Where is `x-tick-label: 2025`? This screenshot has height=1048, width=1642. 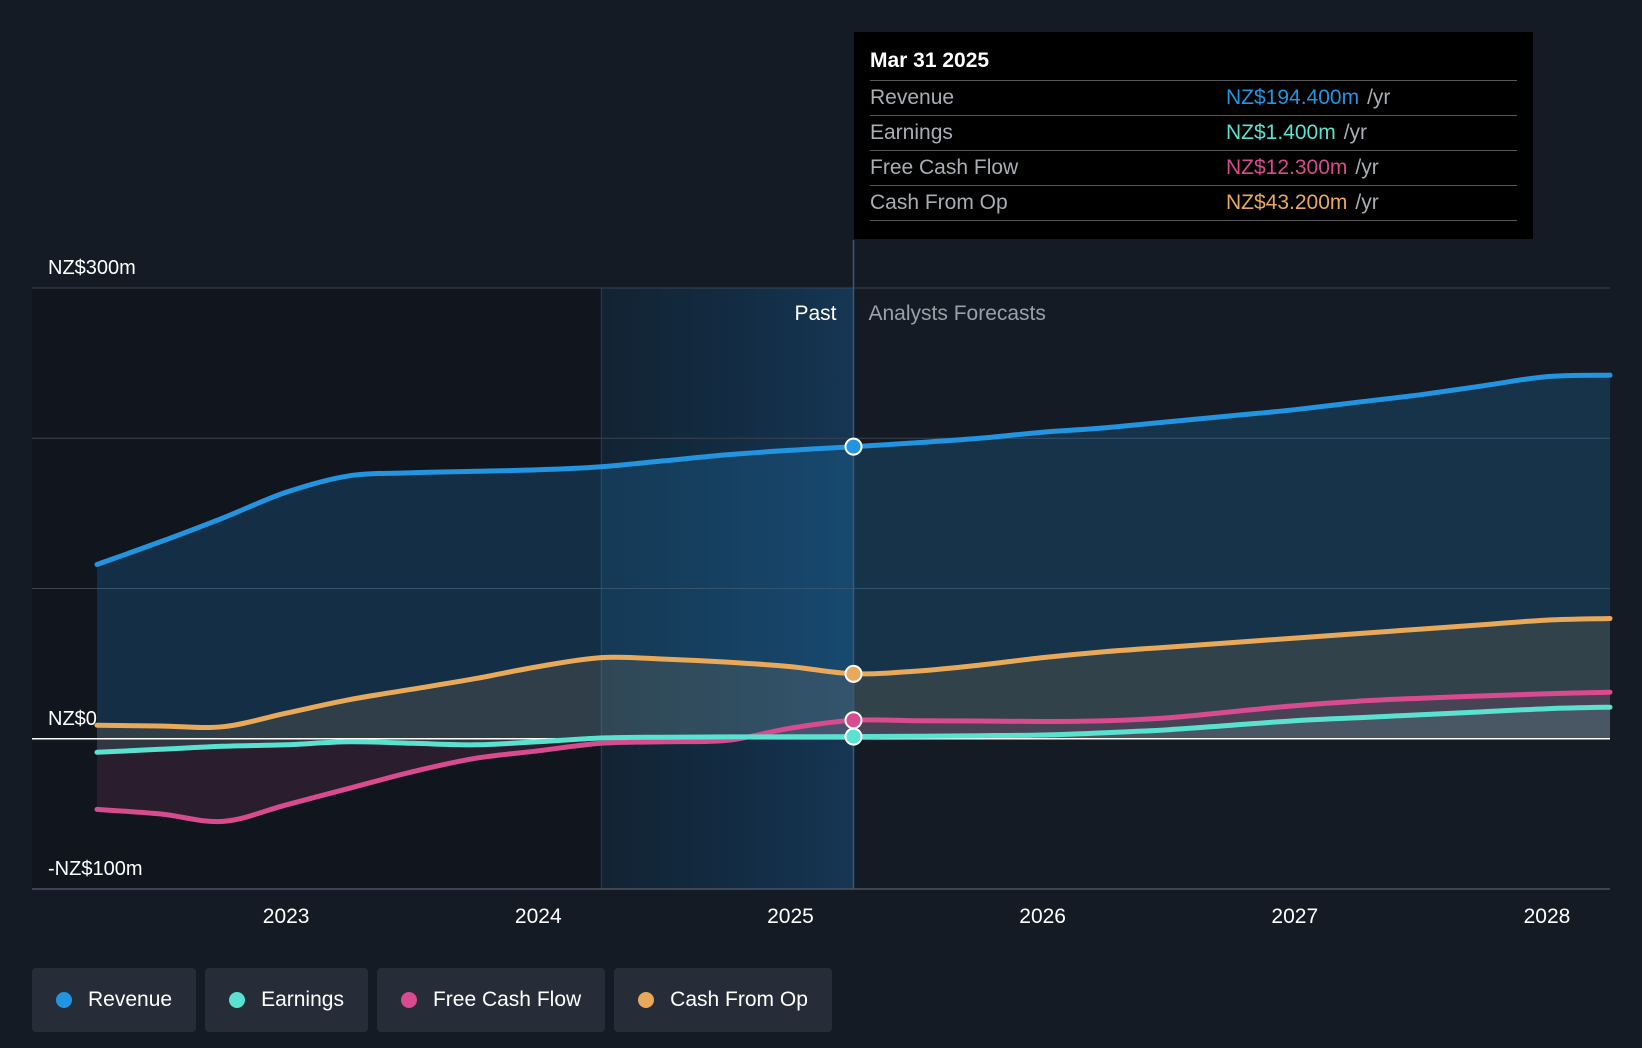
x-tick-label: 2025 is located at coordinates (790, 916).